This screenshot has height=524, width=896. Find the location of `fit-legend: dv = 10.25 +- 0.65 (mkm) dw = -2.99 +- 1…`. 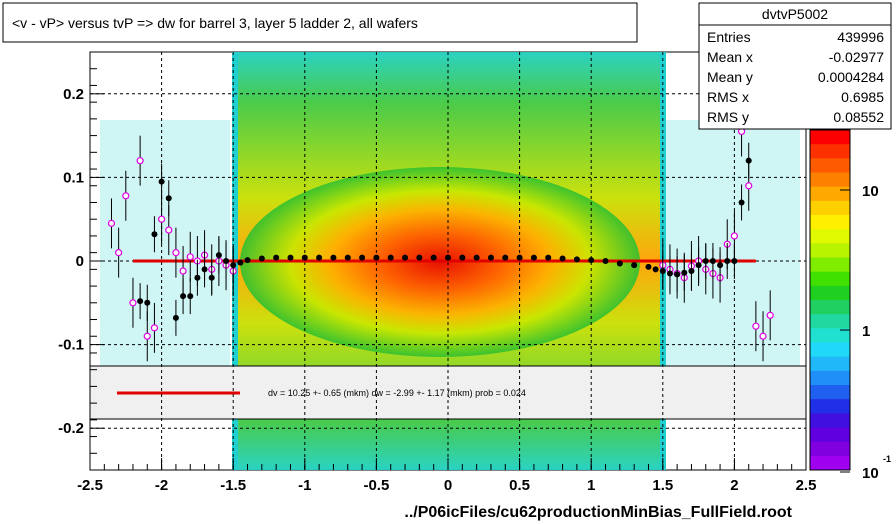

fit-legend: dv = 10.25 +- 0.65 (mkm) dw = -2.99 +- 1… is located at coordinates (448, 392).